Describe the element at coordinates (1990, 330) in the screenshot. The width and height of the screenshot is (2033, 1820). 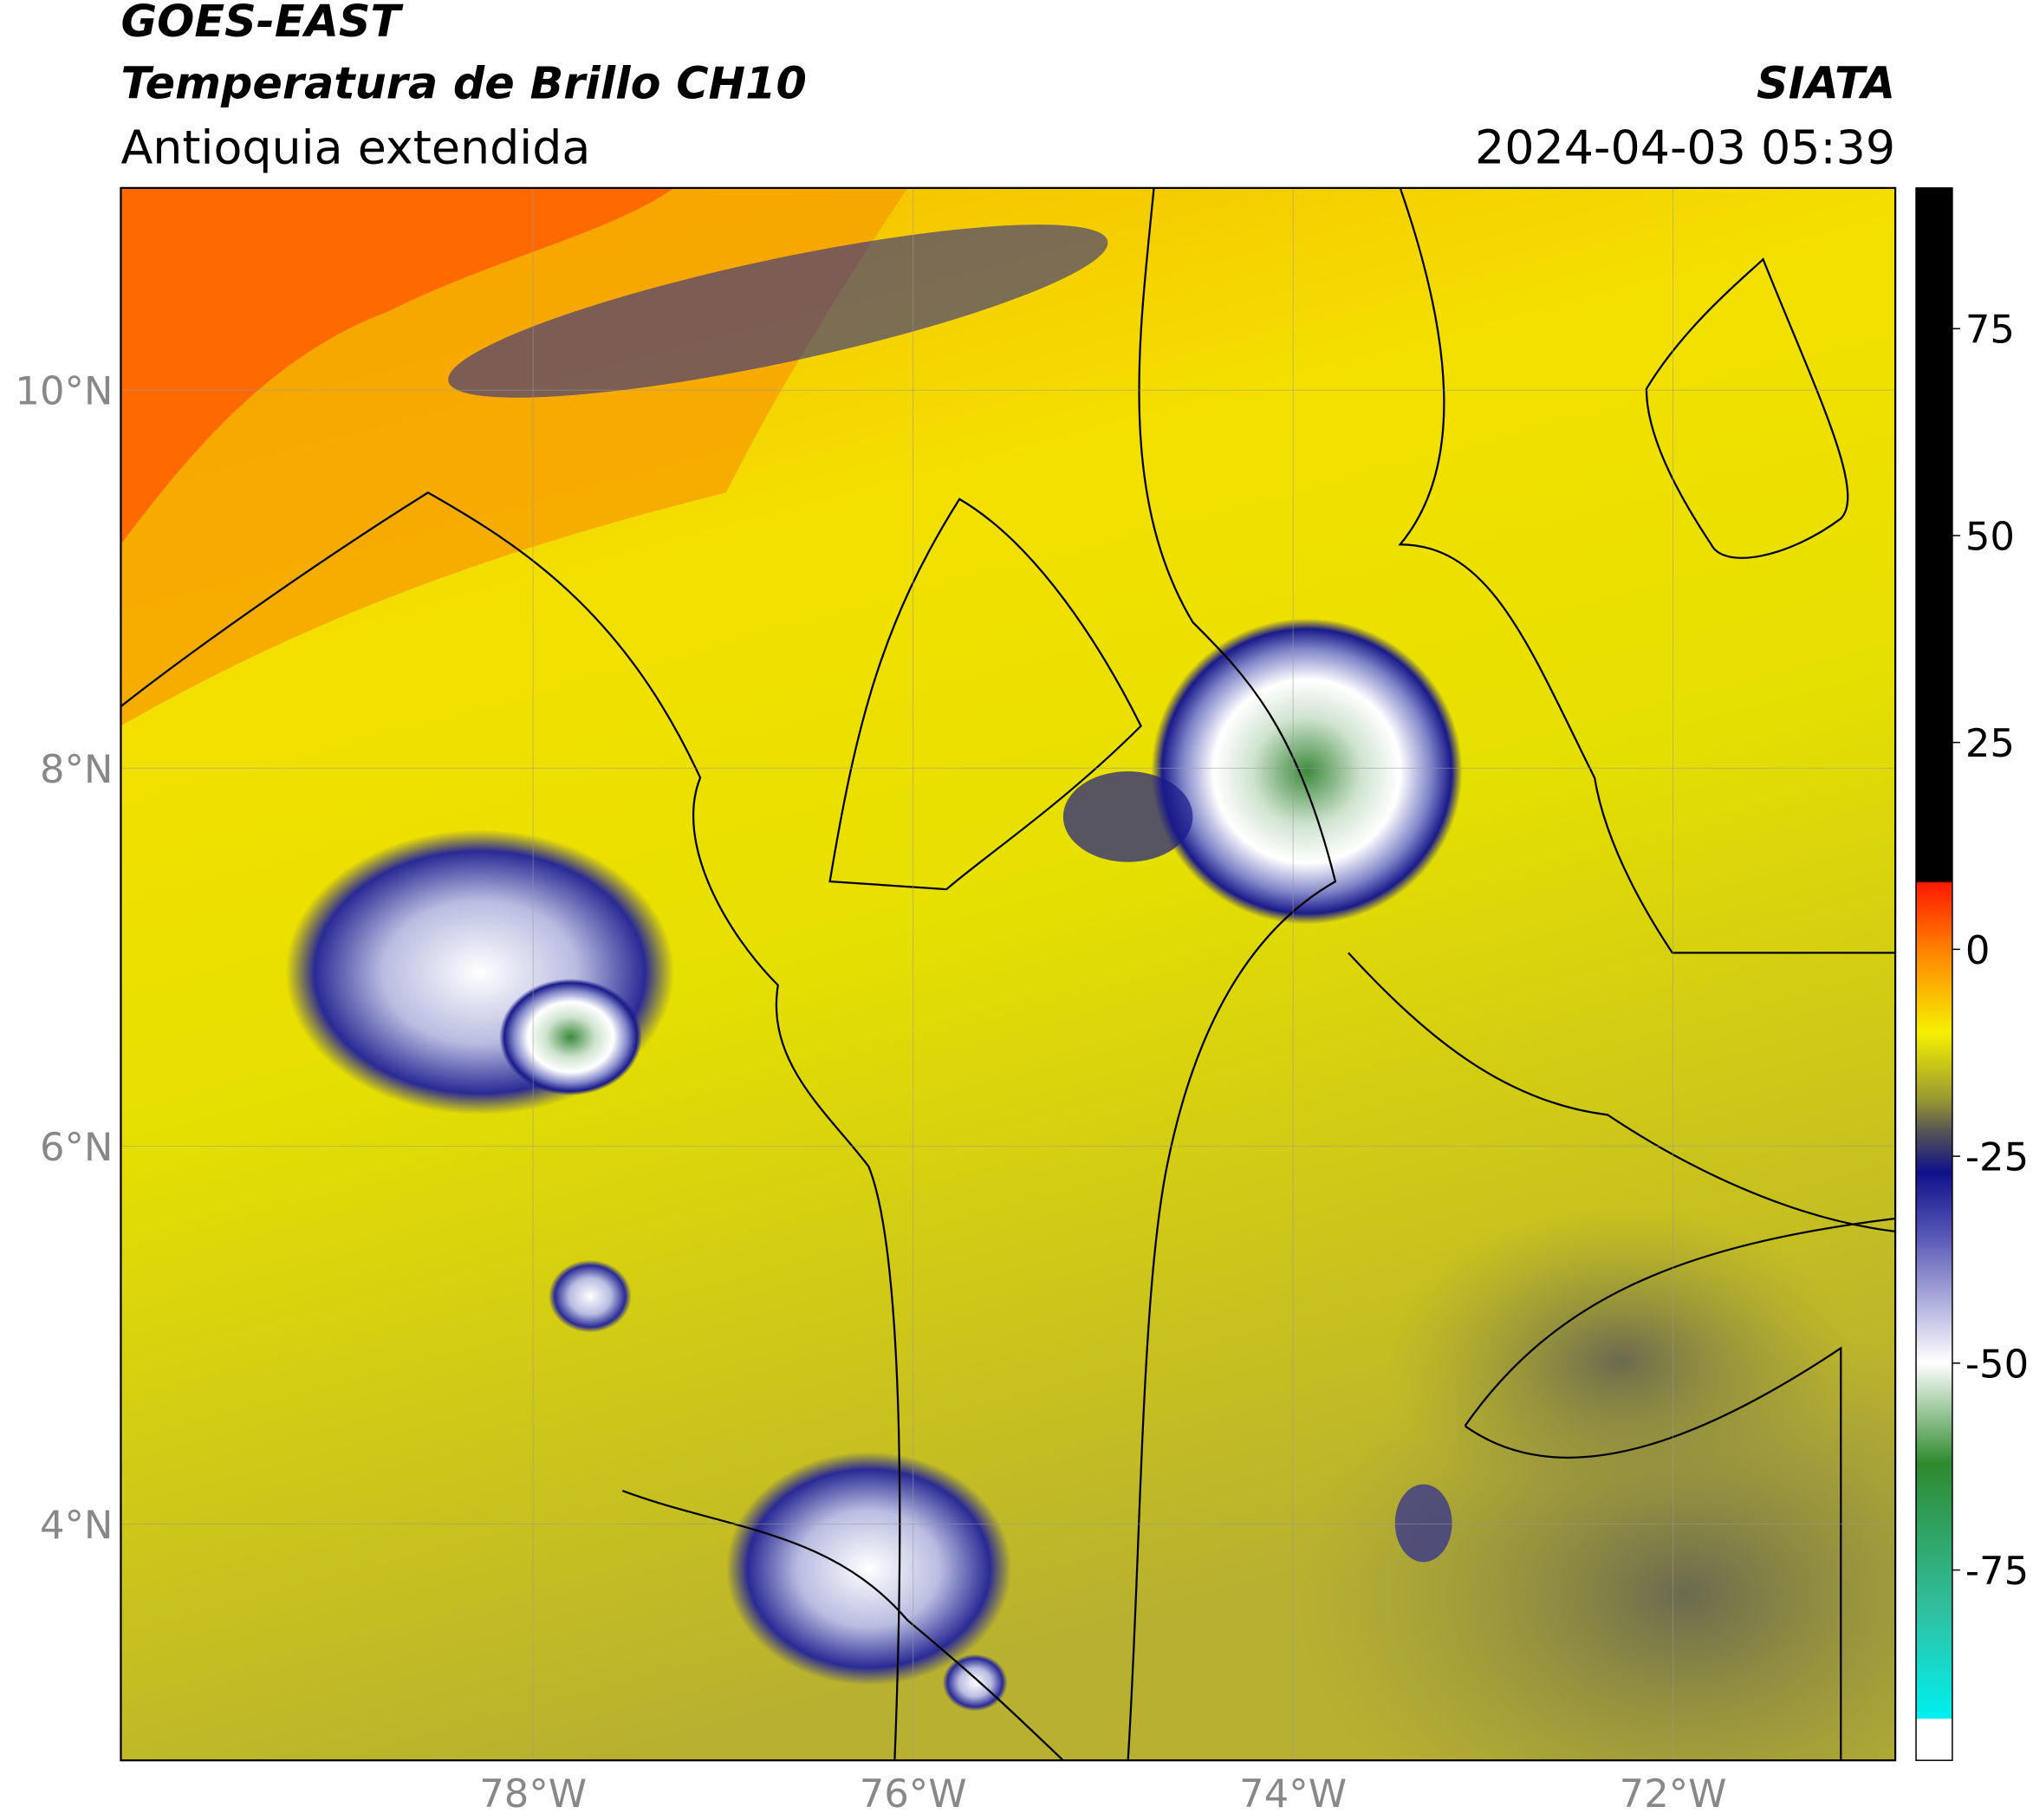
I see `colorbar-tick-label: 75` at that location.